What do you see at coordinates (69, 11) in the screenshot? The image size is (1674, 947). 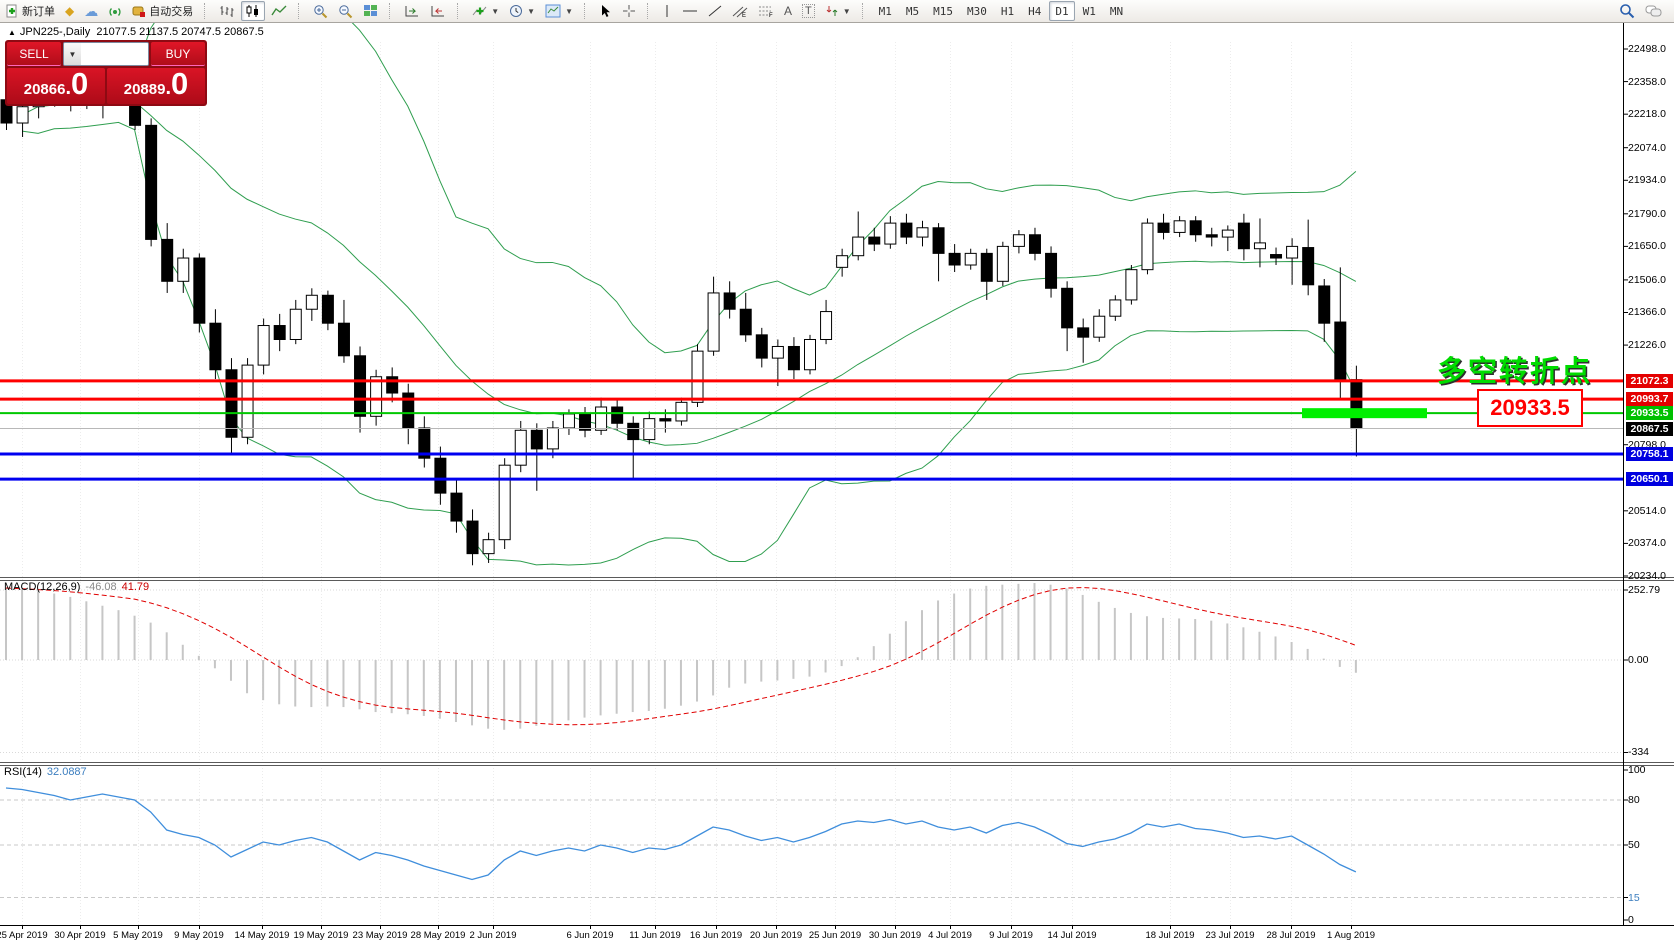 I see `metaeditor-button: ◆` at bounding box center [69, 11].